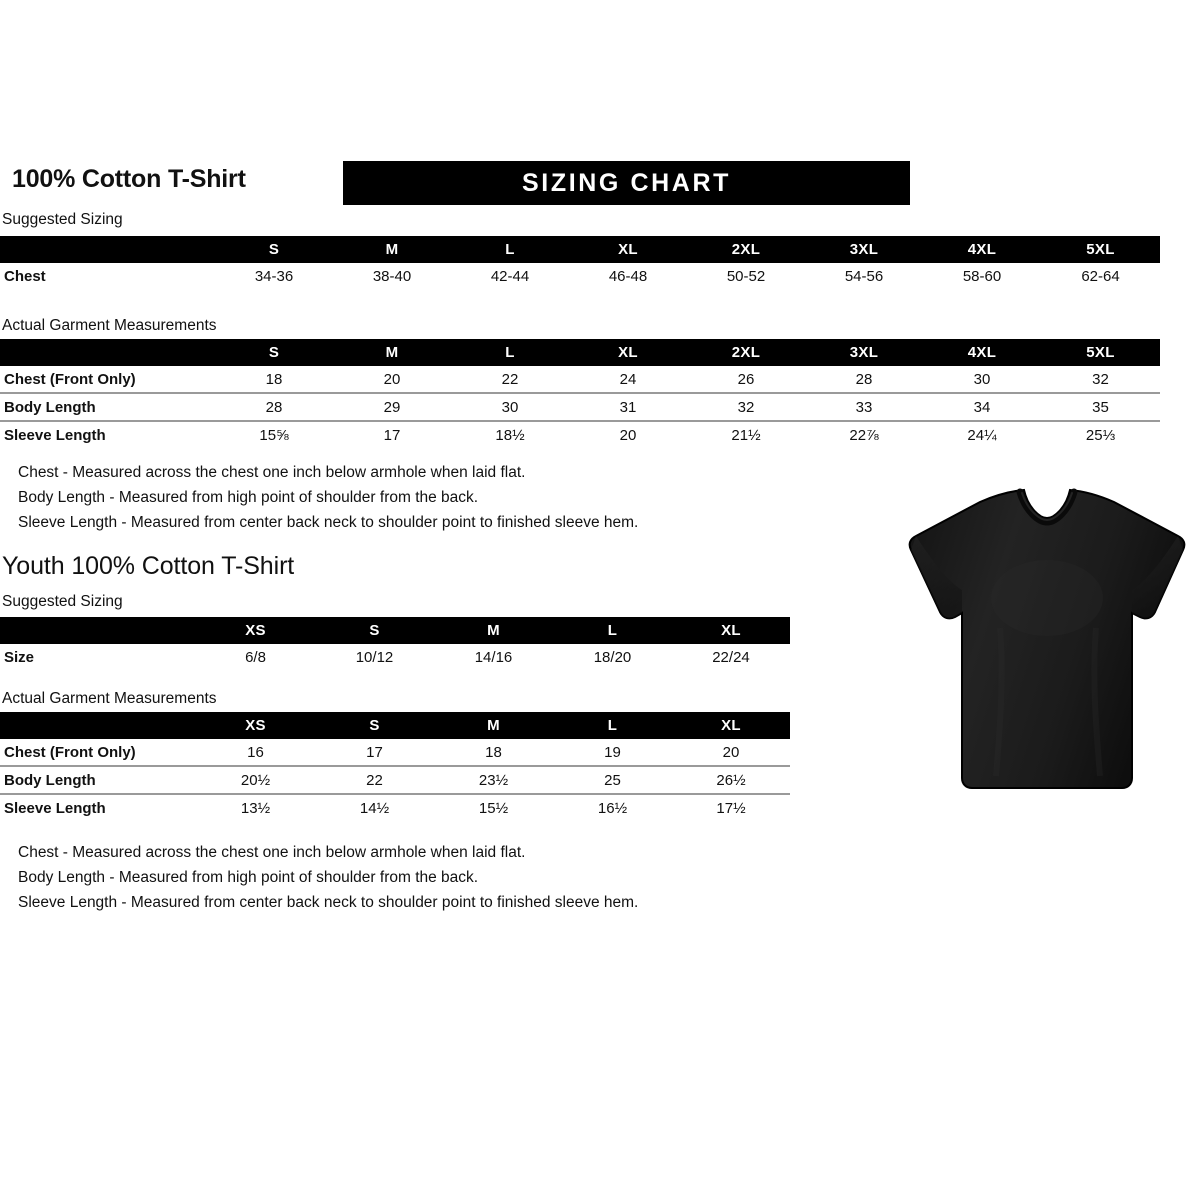 This screenshot has height=1200, width=1200. Describe the element at coordinates (493, 657) in the screenshot. I see `cell-size-m: 14/16` at that location.